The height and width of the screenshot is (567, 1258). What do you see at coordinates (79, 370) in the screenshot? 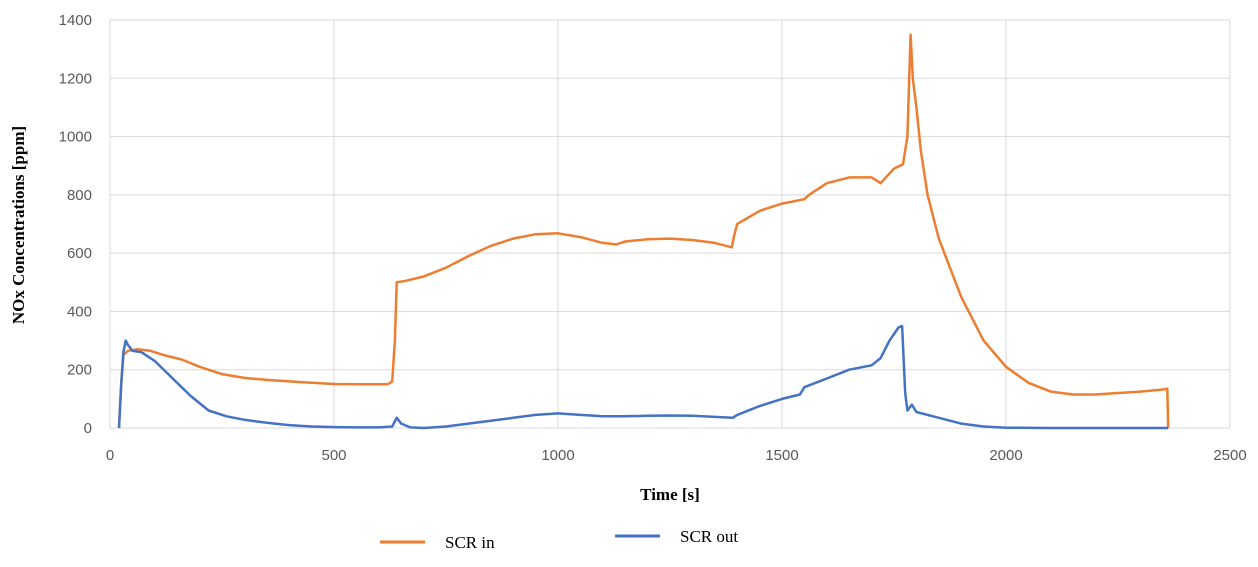
I see `y-tick-label: 200` at bounding box center [79, 370].